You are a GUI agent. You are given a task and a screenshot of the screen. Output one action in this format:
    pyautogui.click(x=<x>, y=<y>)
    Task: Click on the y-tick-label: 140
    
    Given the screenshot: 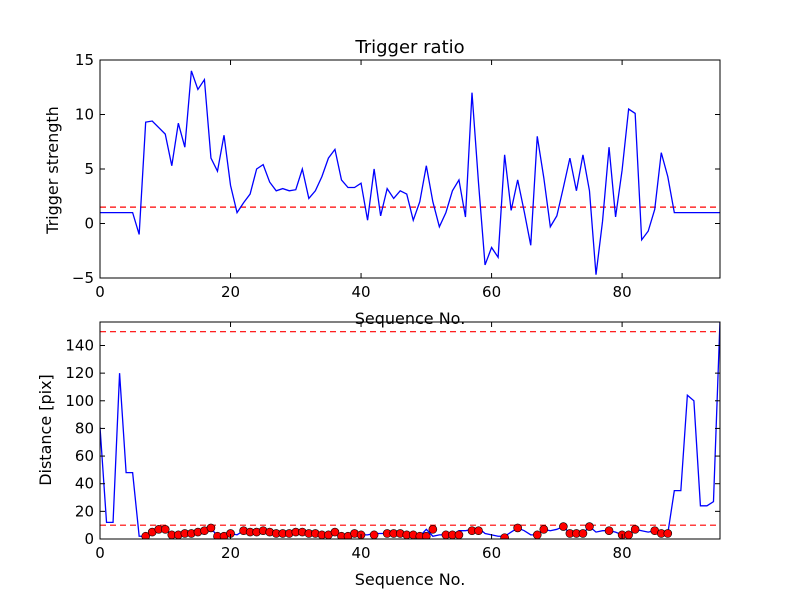 What is the action you would take?
    pyautogui.click(x=79, y=345)
    